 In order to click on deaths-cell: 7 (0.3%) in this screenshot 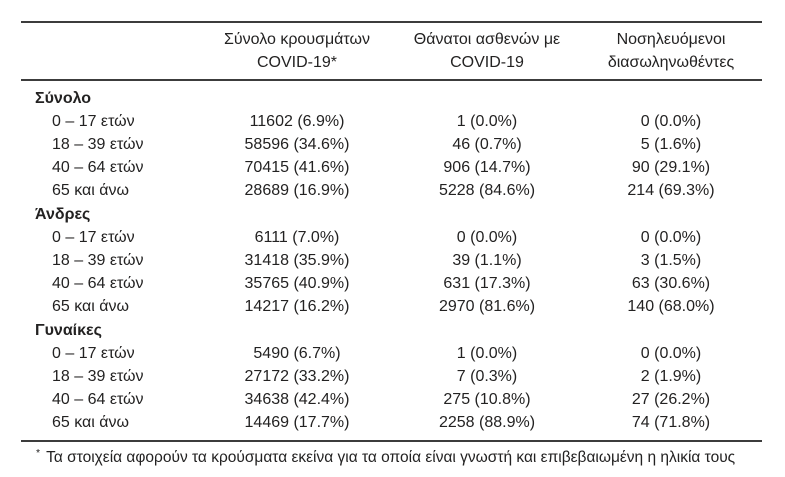, I will do `click(487, 376)`.